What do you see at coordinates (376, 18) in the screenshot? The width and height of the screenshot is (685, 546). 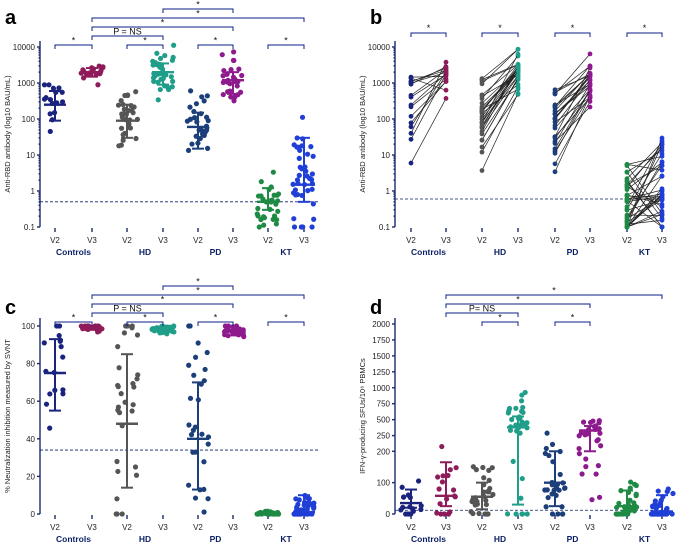 I see `panel-letter-b: b` at bounding box center [376, 18].